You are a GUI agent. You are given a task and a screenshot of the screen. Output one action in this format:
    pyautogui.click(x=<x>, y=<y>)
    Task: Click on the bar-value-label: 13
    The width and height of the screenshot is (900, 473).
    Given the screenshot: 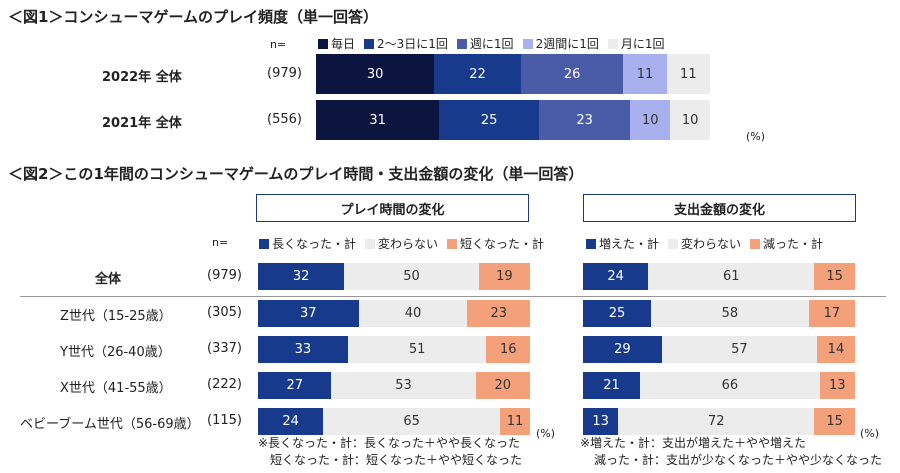 What is the action you would take?
    pyautogui.click(x=837, y=385)
    